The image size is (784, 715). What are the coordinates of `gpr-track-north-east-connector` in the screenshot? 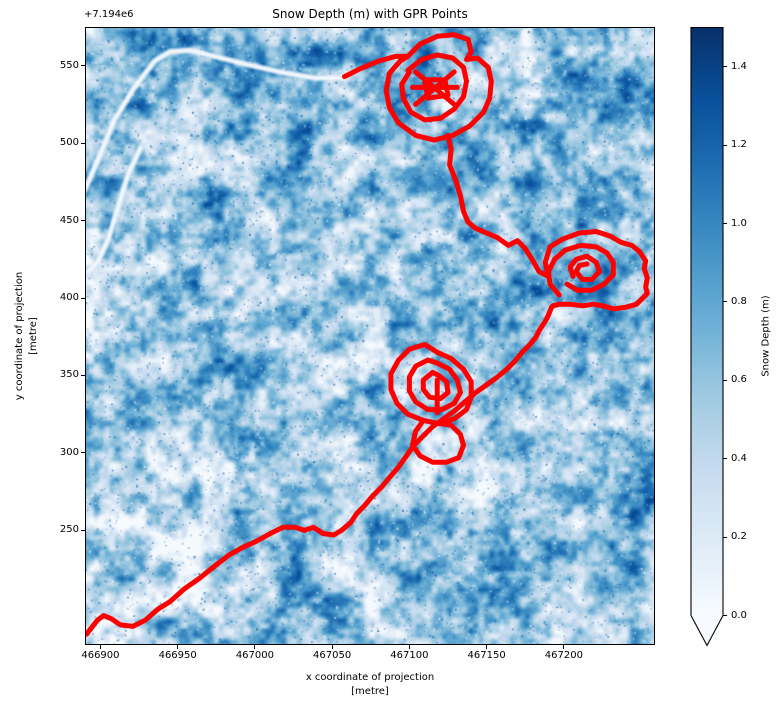 It's located at (498, 205).